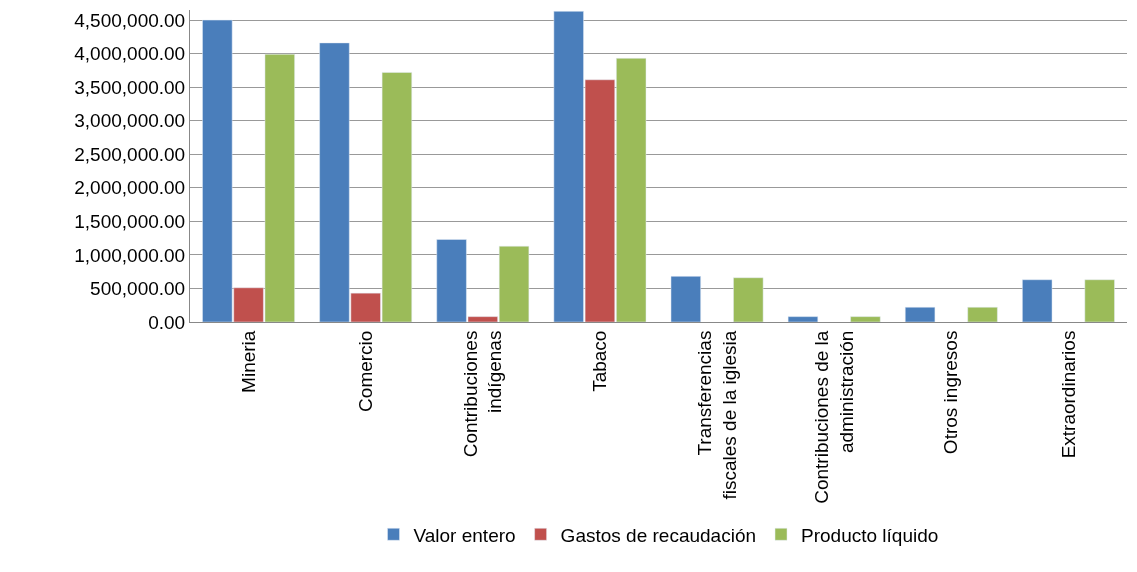  What do you see at coordinates (1068, 394) in the screenshot?
I see `x-tick-label: Extraordinarios` at bounding box center [1068, 394].